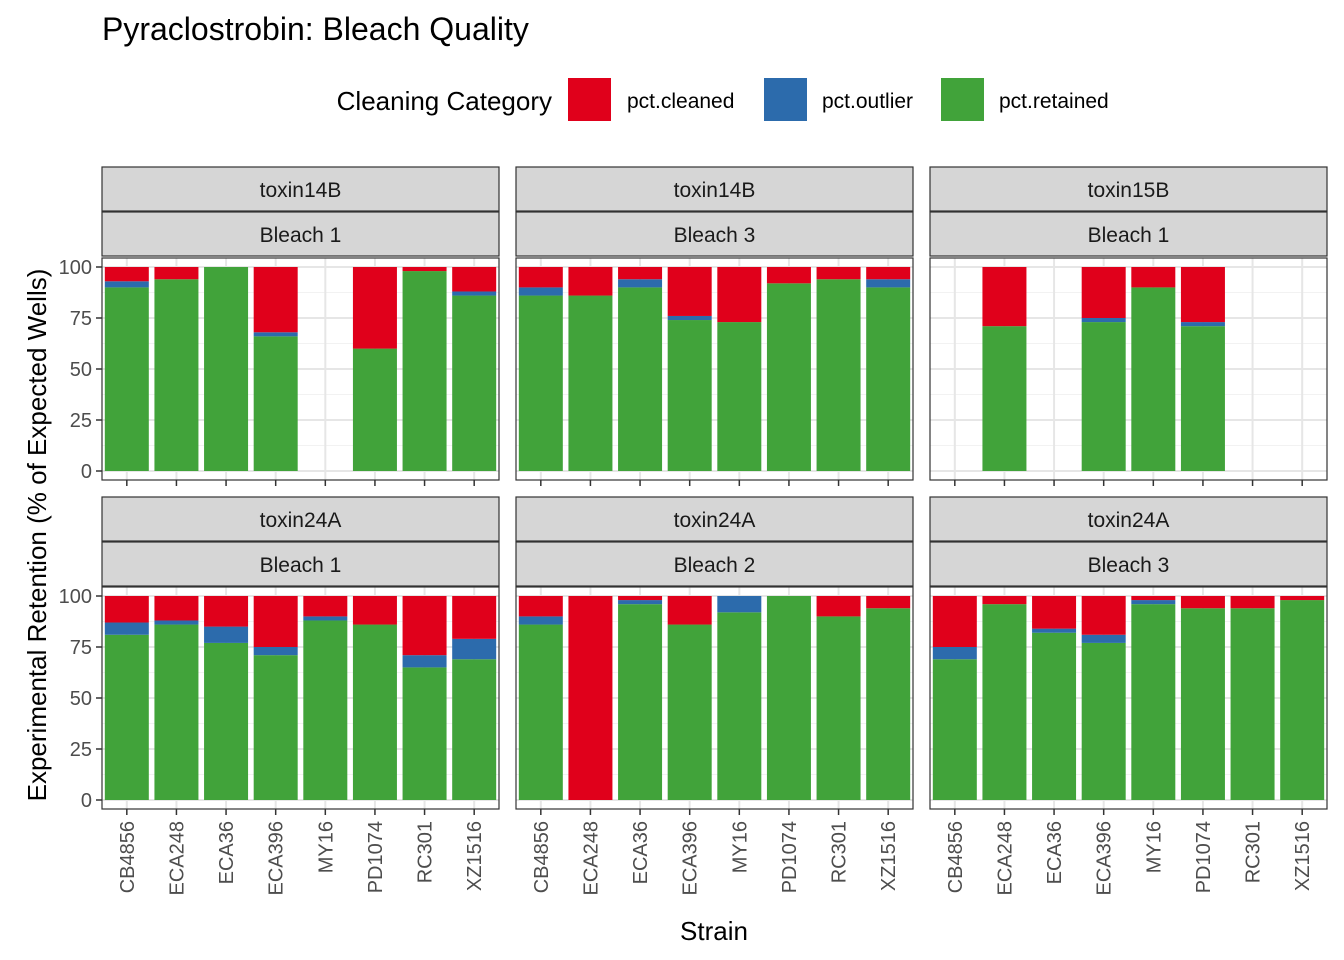 This screenshot has height=960, width=1344. Describe the element at coordinates (426, 852) in the screenshot. I see `x-tick-label-rc301: RC301` at that location.